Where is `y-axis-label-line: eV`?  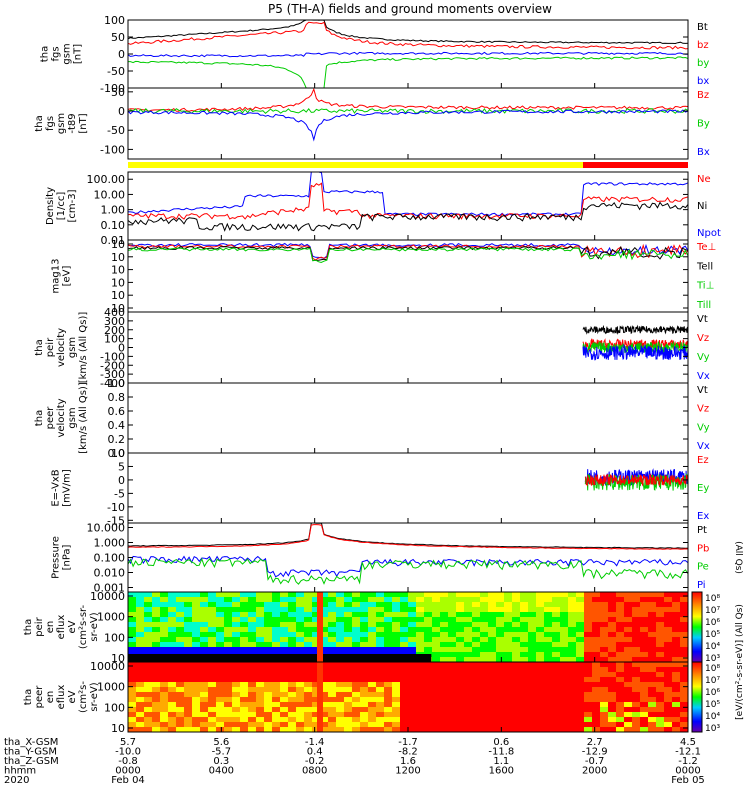 y-axis-label-line: eV is located at coordinates (72, 626).